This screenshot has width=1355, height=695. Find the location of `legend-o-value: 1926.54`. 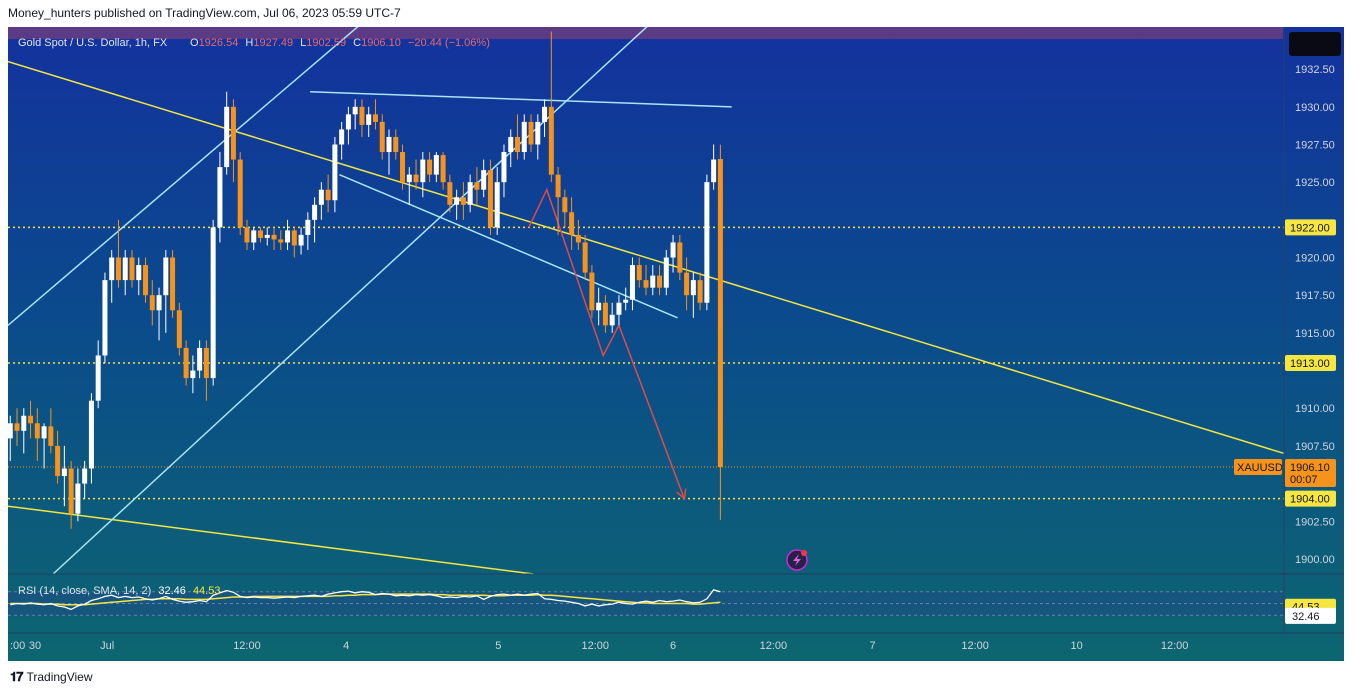

legend-o-value: 1926.54 is located at coordinates (219, 43).